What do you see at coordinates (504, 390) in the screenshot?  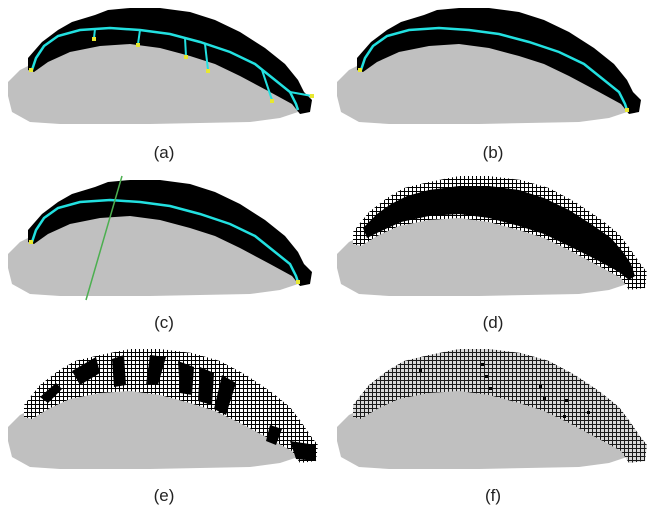 I see `dark-grid-cells` at bounding box center [504, 390].